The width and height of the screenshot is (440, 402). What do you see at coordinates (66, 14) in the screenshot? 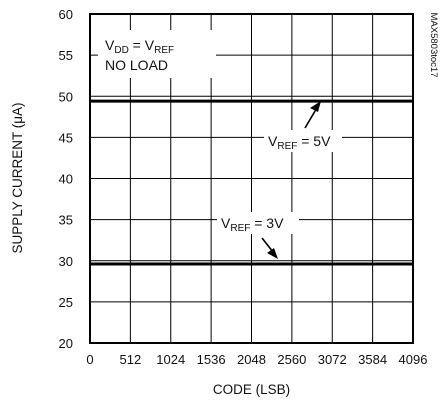
I see `y-tick-label: 60` at bounding box center [66, 14].